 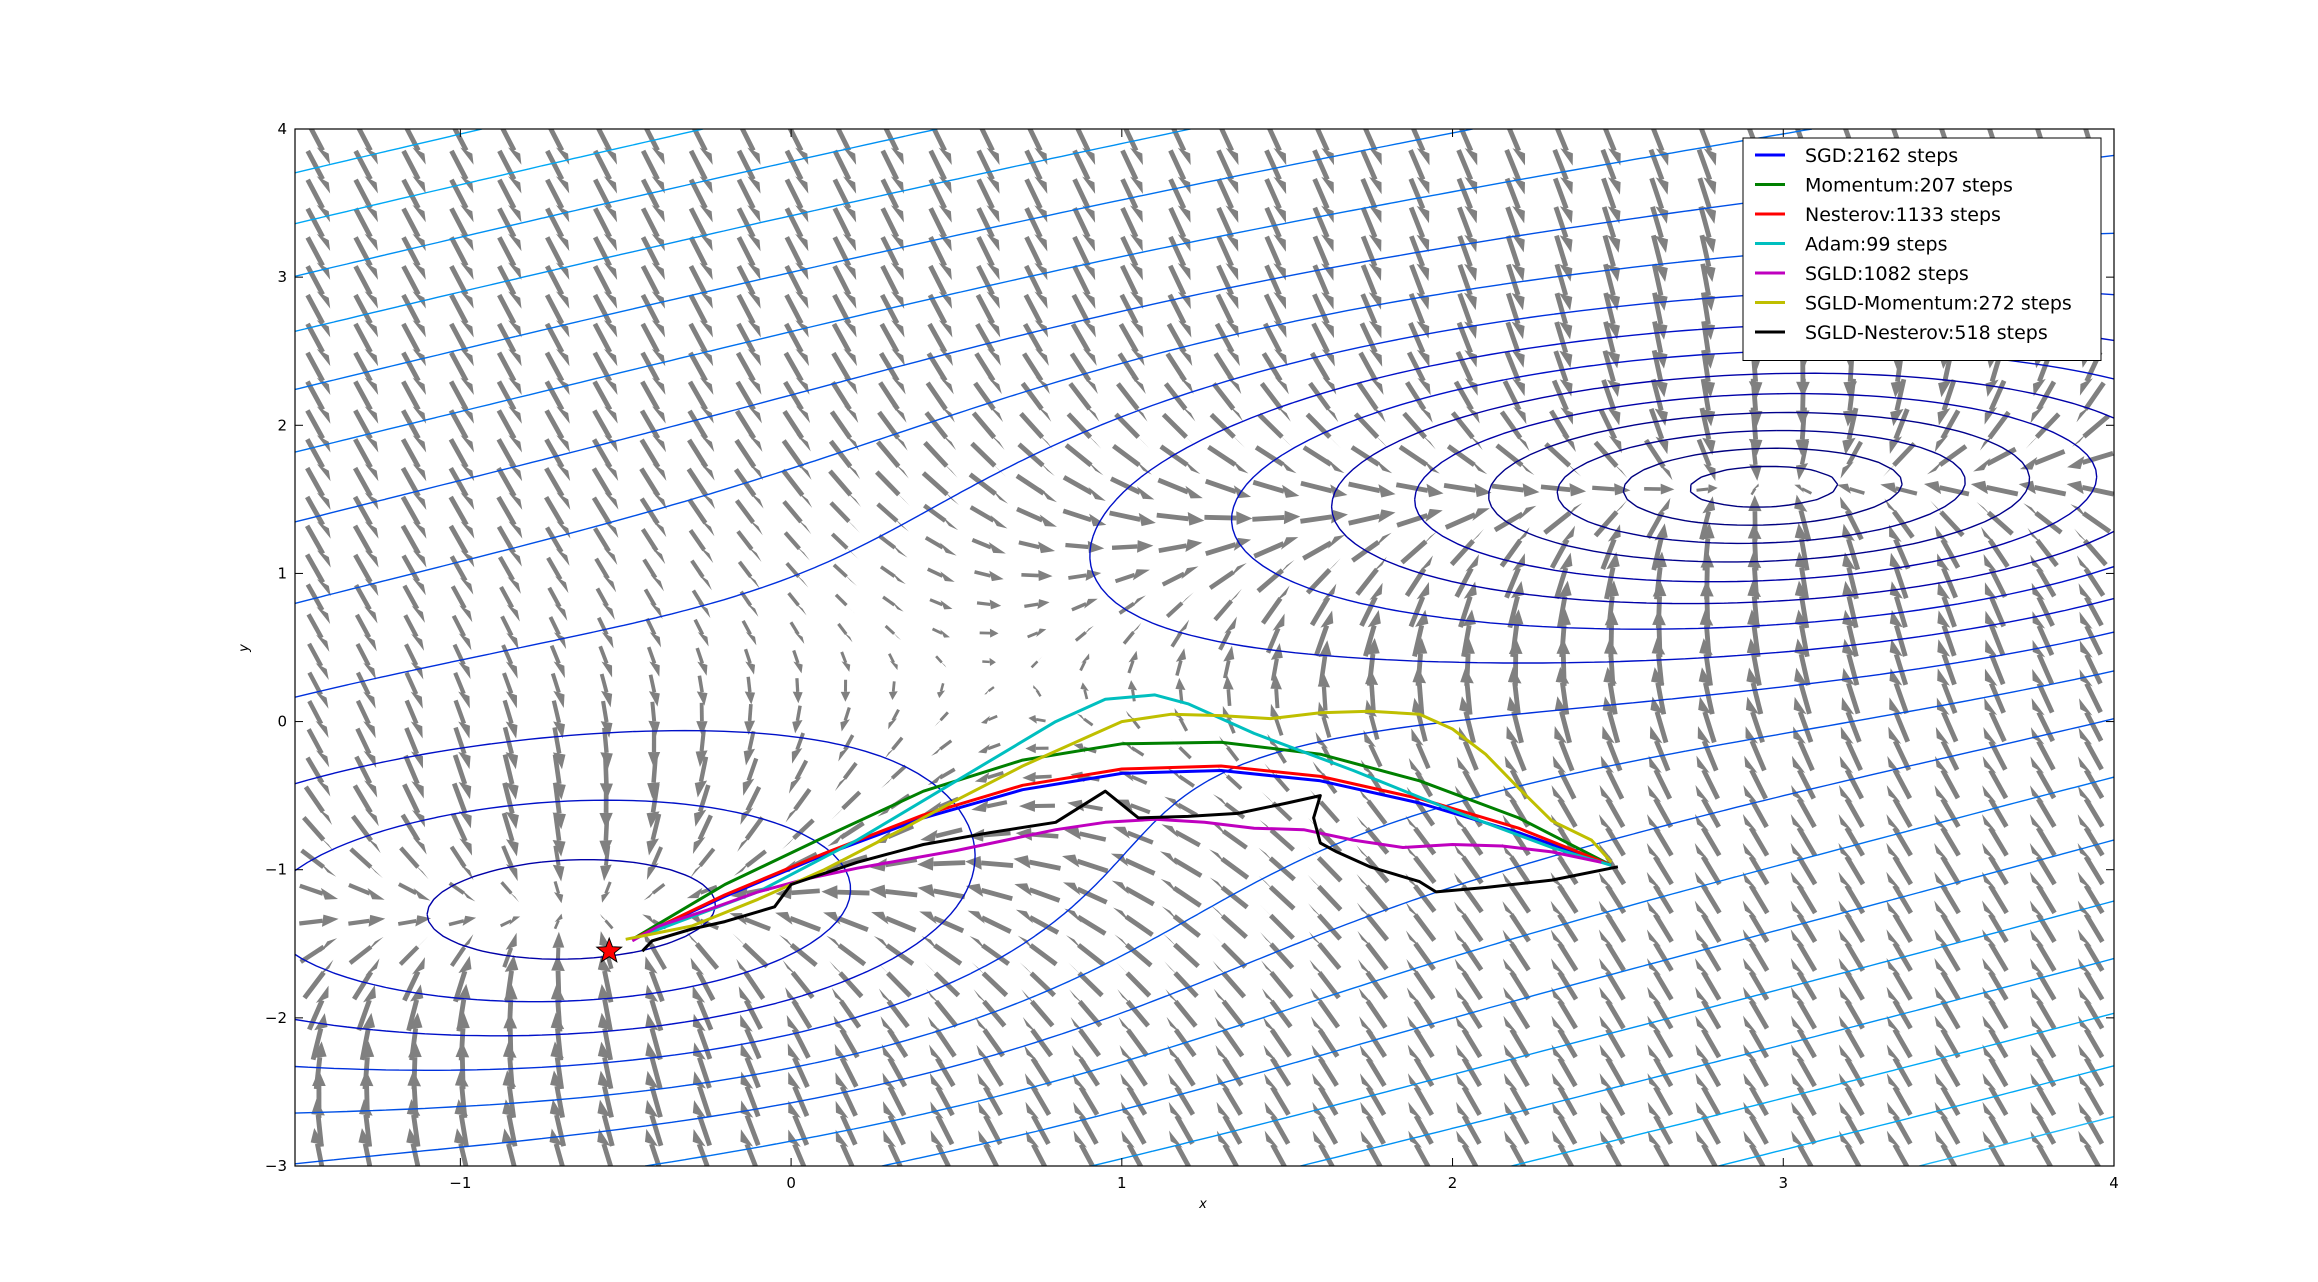 What do you see at coordinates (1202, 1204) in the screenshot?
I see `x-axis-label: x` at bounding box center [1202, 1204].